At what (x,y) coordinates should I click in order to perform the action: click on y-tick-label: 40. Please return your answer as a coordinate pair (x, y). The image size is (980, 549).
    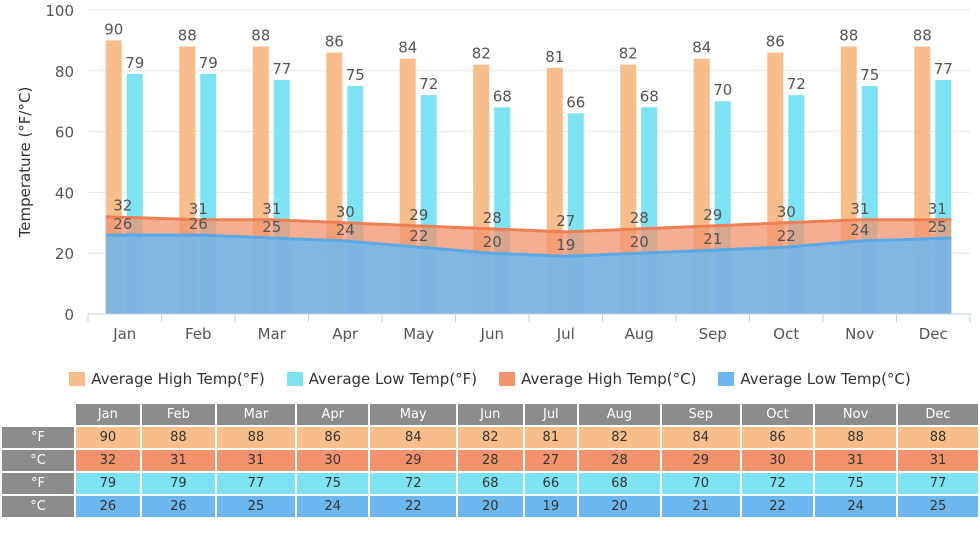
    Looking at the image, I should click on (64, 193).